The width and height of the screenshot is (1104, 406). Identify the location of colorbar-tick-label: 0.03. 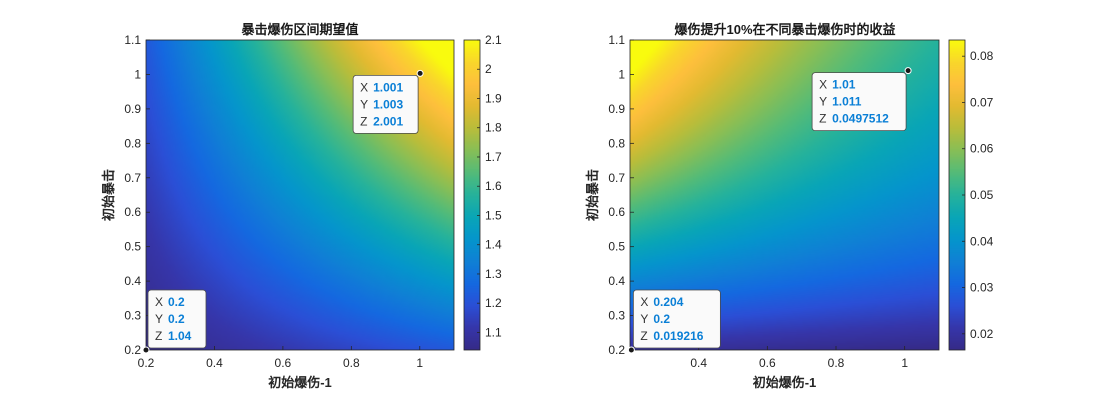
(982, 288).